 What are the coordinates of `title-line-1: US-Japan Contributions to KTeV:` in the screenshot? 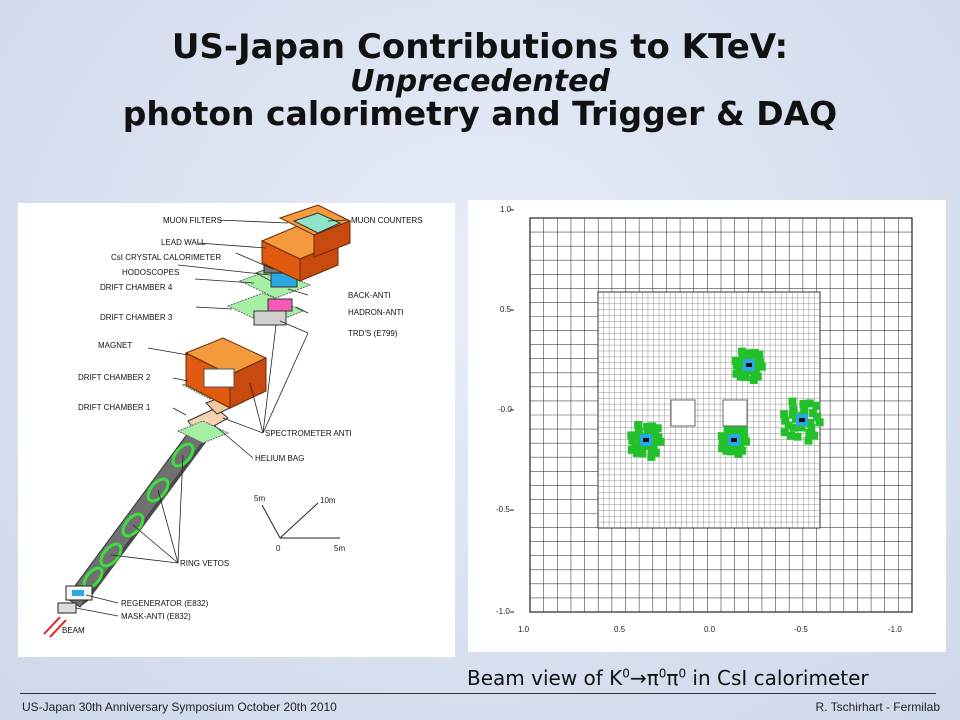 It's located at (480, 47).